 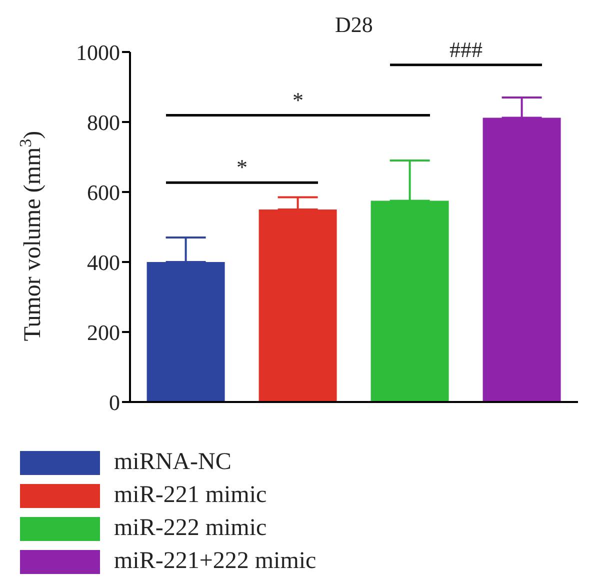 I want to click on y-tick-label: 400, so click(x=103, y=262).